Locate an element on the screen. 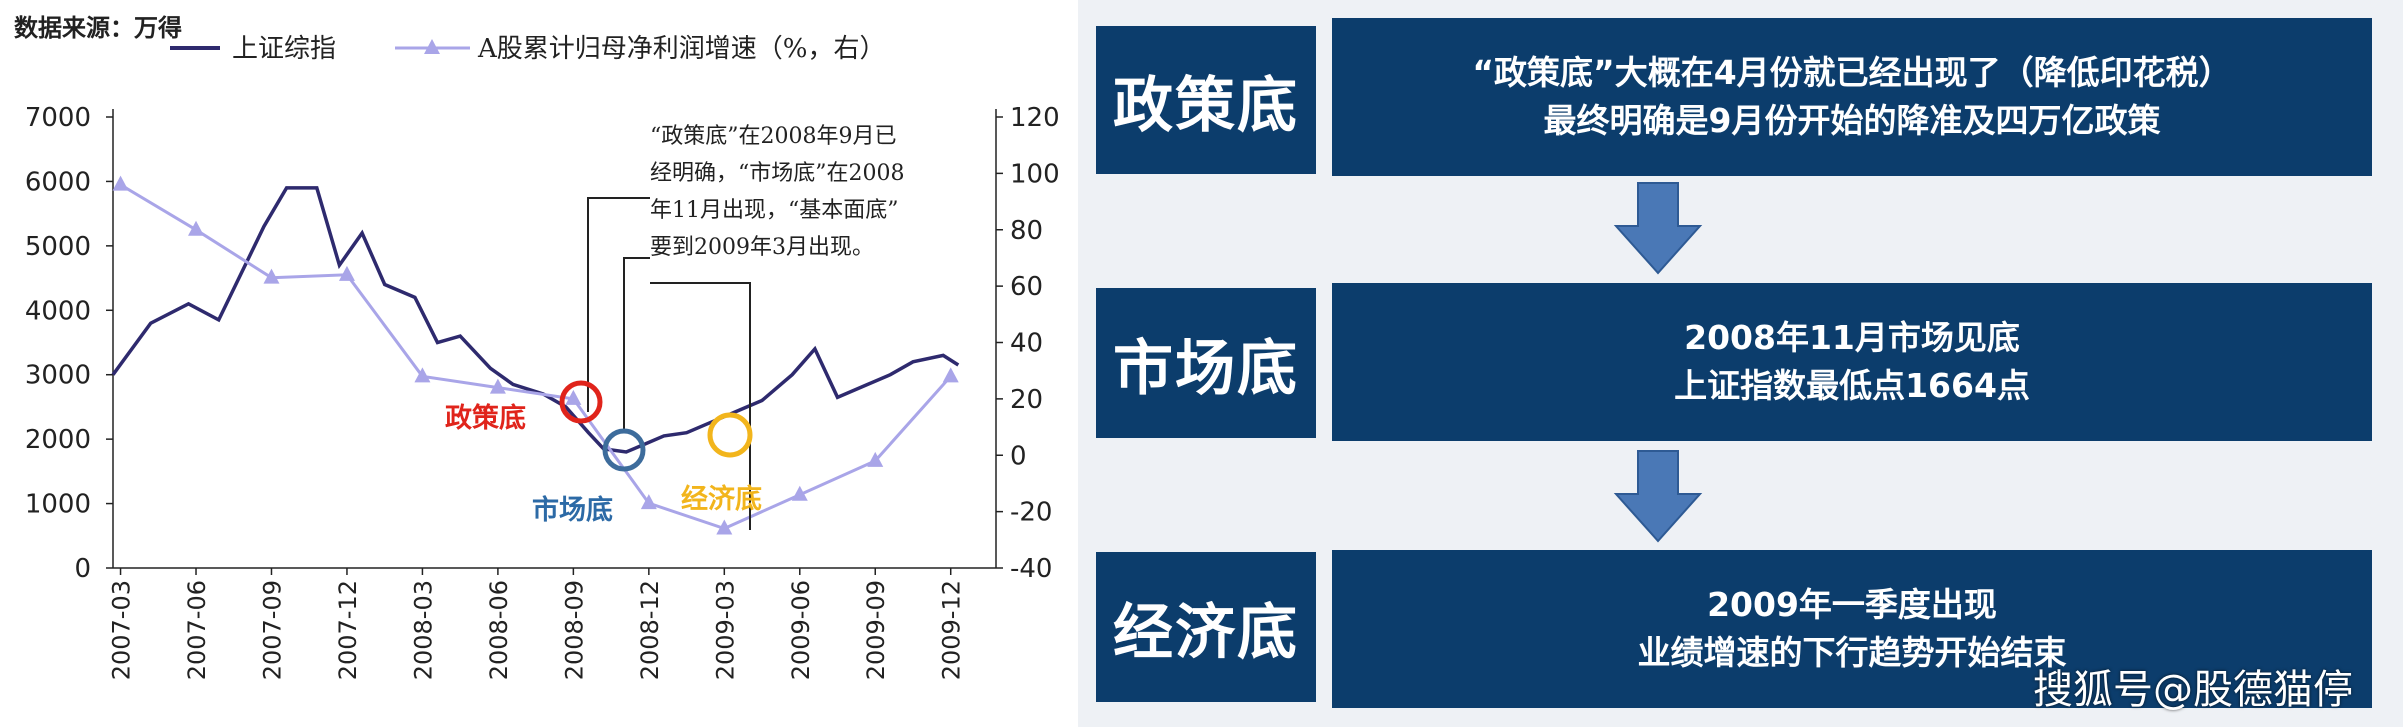 The image size is (2403, 727). economy-bottom-circle is located at coordinates (730, 435).